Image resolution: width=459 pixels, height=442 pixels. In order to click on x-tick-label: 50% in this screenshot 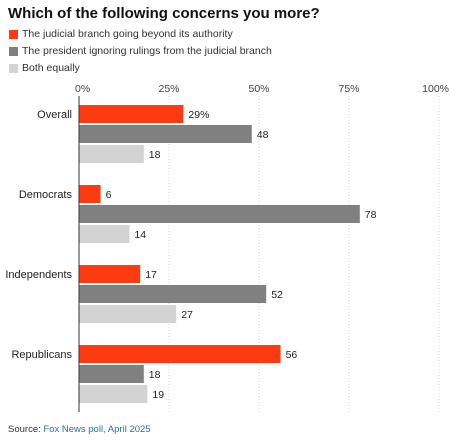, I will do `click(258, 89)`.